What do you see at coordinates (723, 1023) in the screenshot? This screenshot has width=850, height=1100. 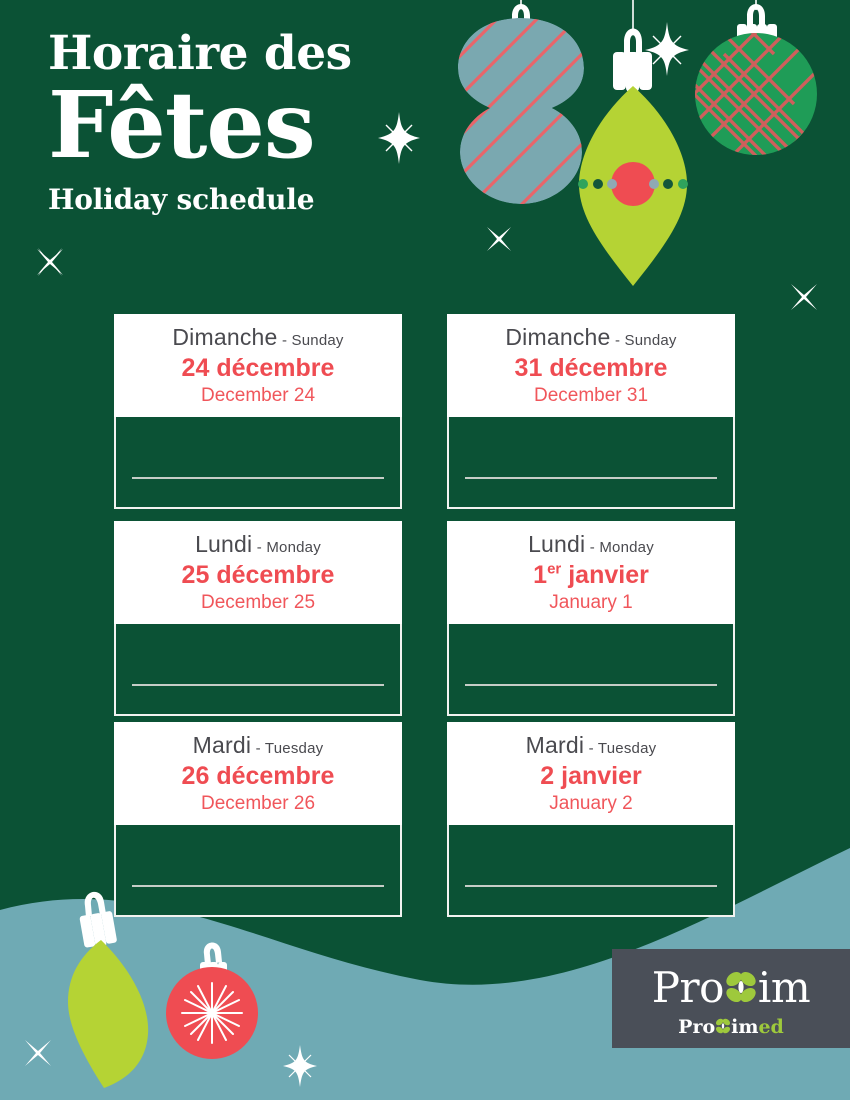 I see `butterfly-x-icon-small` at bounding box center [723, 1023].